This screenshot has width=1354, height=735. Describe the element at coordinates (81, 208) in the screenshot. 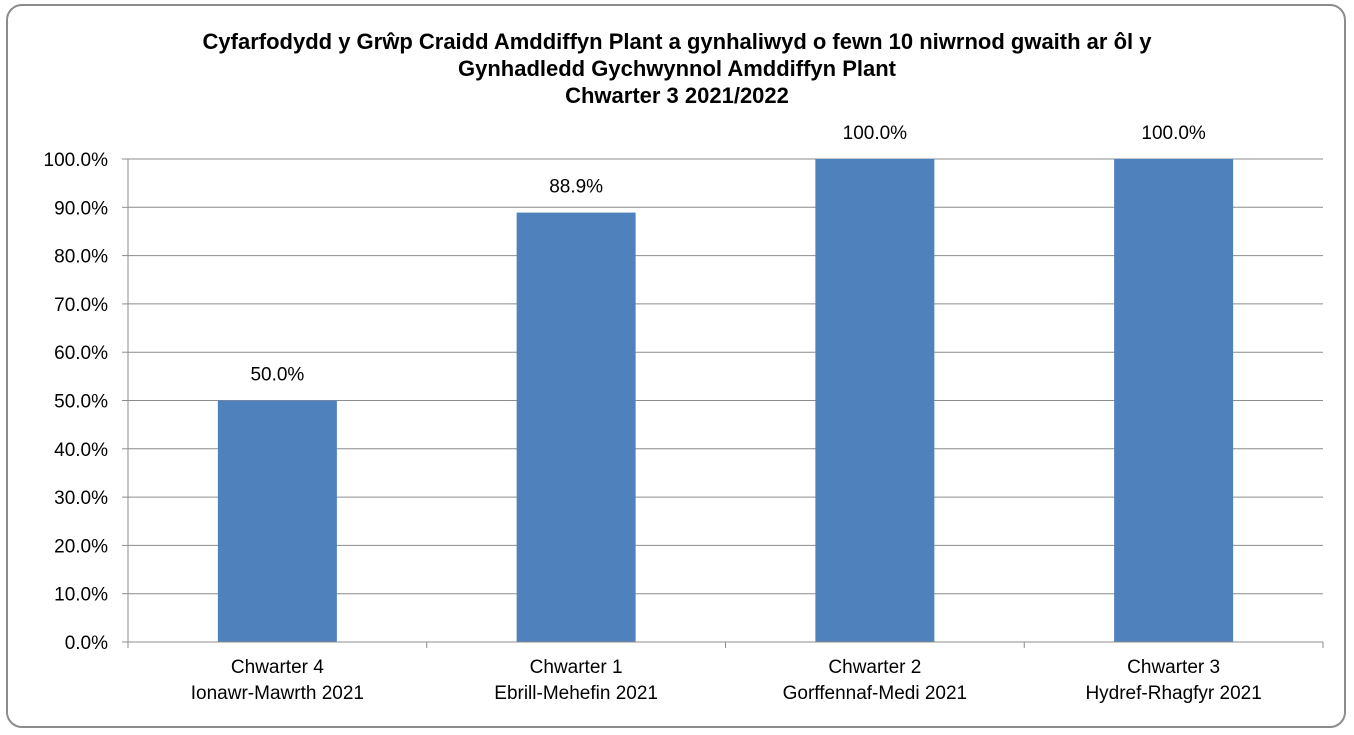

I see `y-tick-label: 90.0%` at that location.